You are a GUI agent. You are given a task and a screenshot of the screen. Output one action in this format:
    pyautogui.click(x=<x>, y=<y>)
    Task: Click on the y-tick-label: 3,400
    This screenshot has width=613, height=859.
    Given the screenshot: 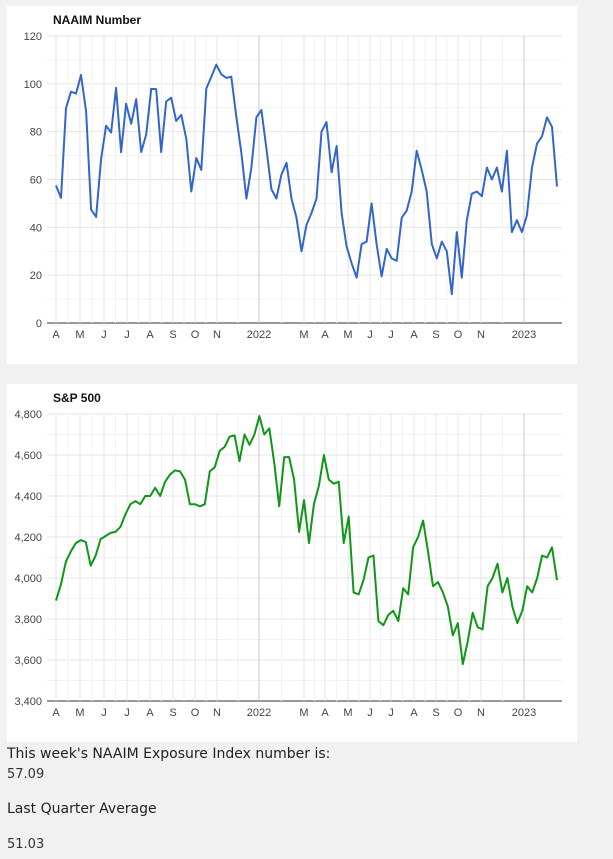 What is the action you would take?
    pyautogui.click(x=28, y=702)
    